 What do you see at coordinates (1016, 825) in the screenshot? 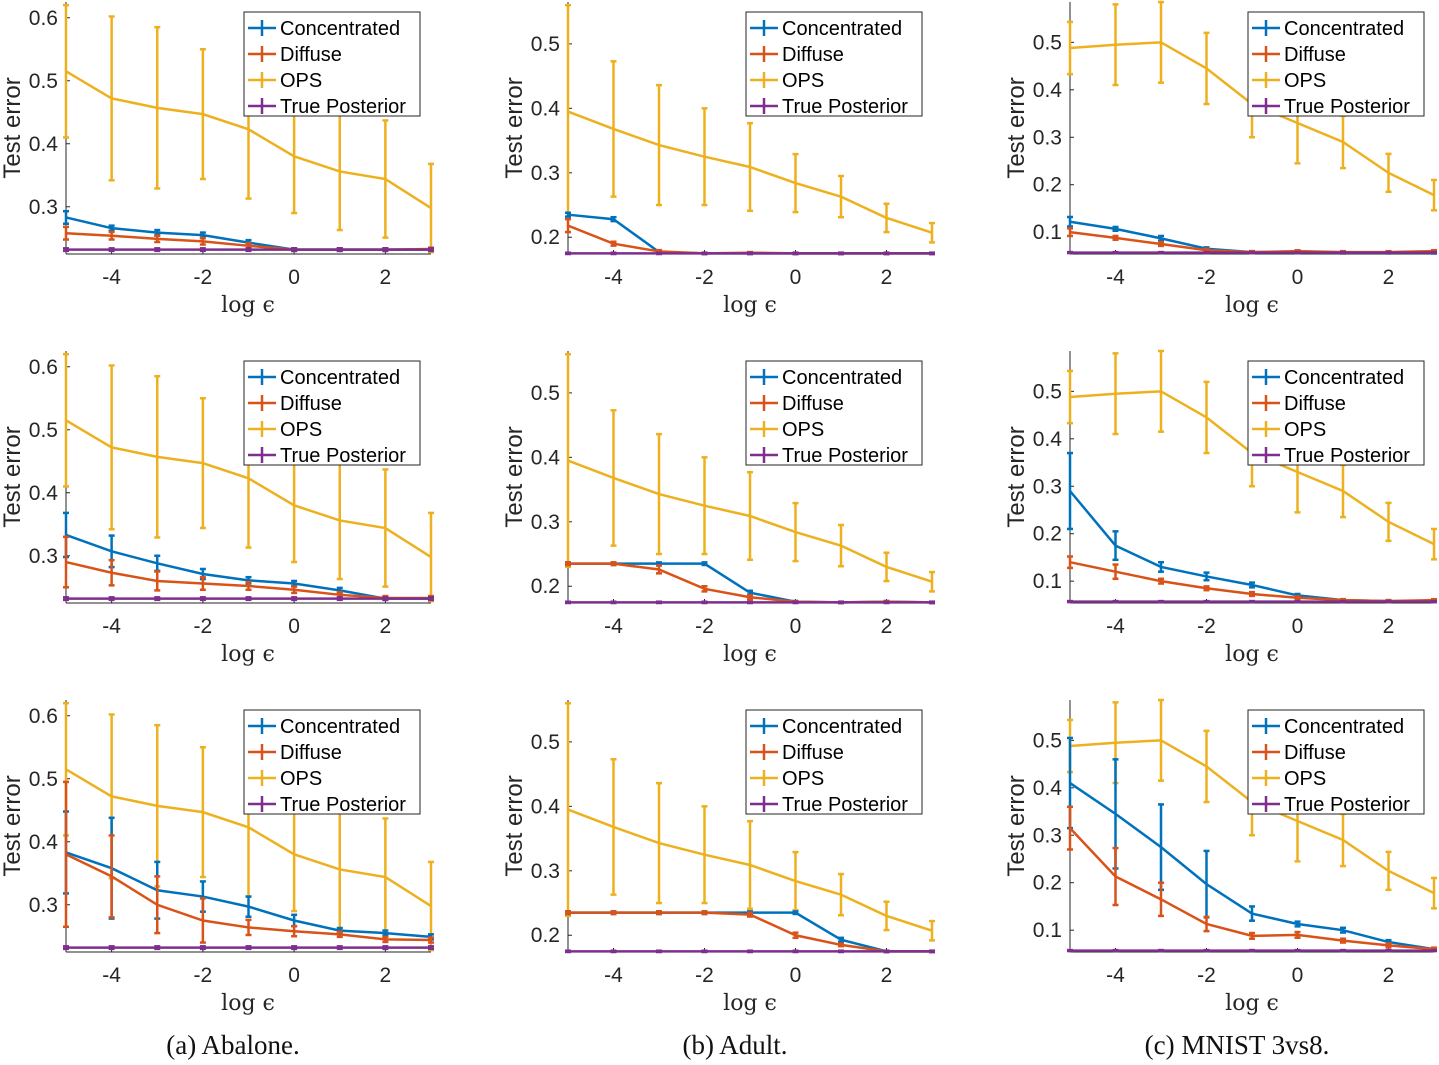
I see `y-axis-label: Test error` at bounding box center [1016, 825].